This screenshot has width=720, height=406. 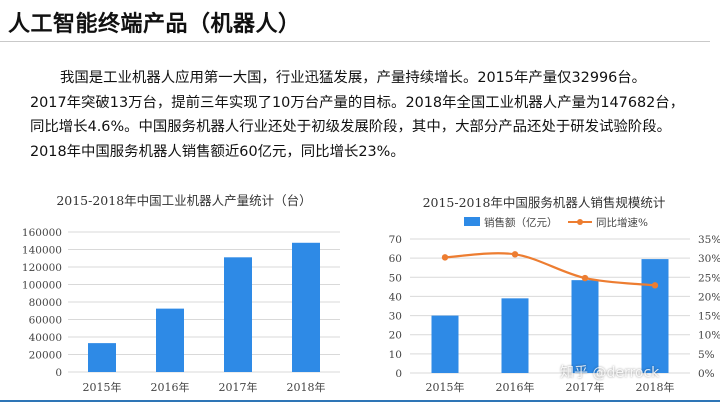 I want to click on chart1-x-tick-label: 2016年, so click(x=170, y=387).